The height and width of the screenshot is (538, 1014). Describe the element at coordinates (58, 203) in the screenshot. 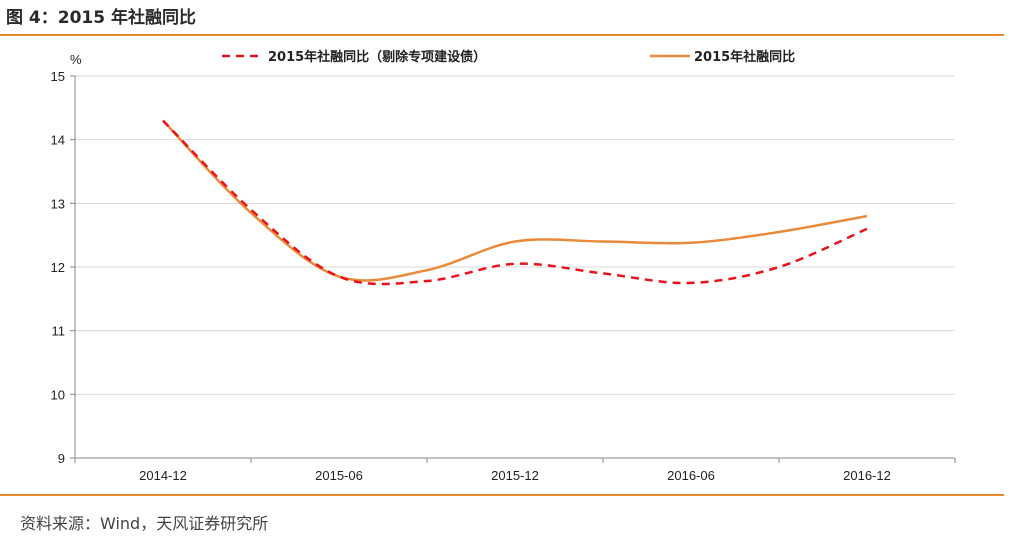

I see `y-tick-label: 13` at that location.